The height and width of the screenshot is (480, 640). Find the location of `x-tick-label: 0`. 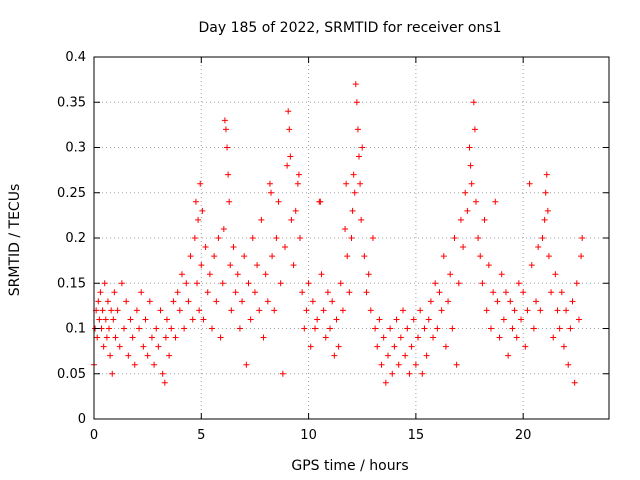

x-tick-label: 0 is located at coordinates (94, 435).